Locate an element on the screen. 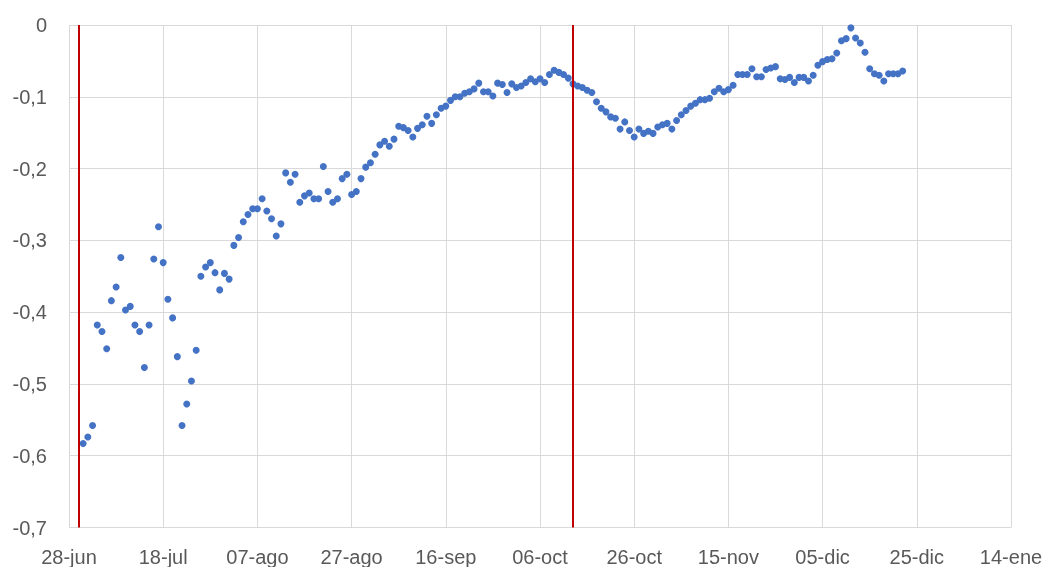 The image size is (1047, 567). x-tick-label: 14-ene is located at coordinates (1011, 556).